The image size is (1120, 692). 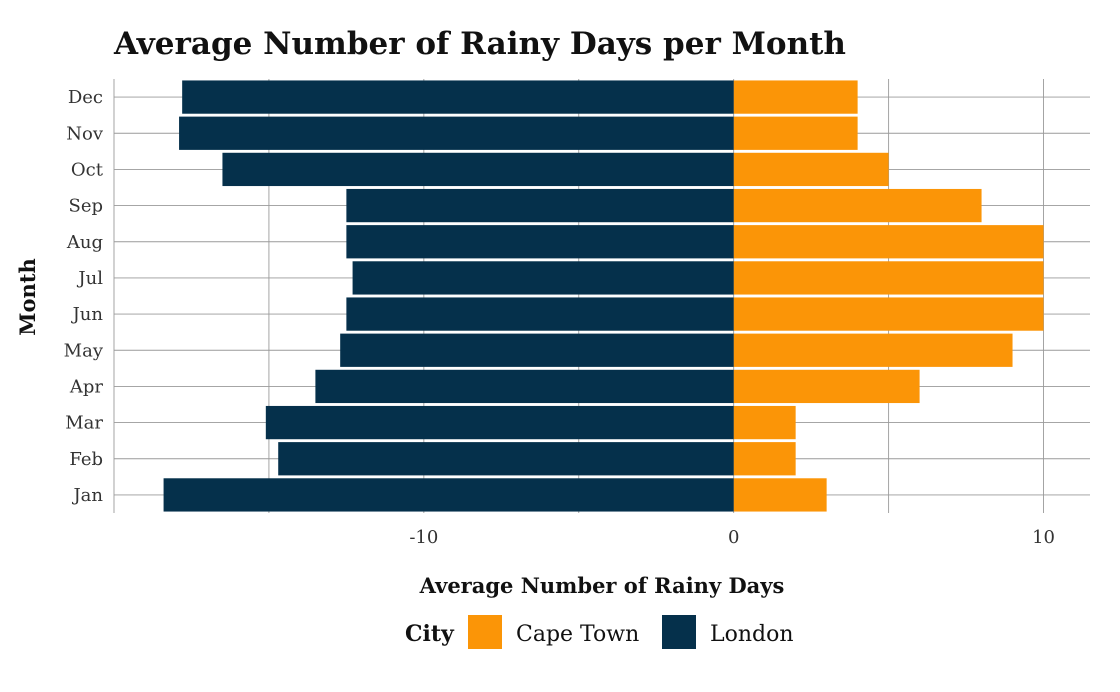 I want to click on bar-cape-town-mar, so click(x=764, y=422).